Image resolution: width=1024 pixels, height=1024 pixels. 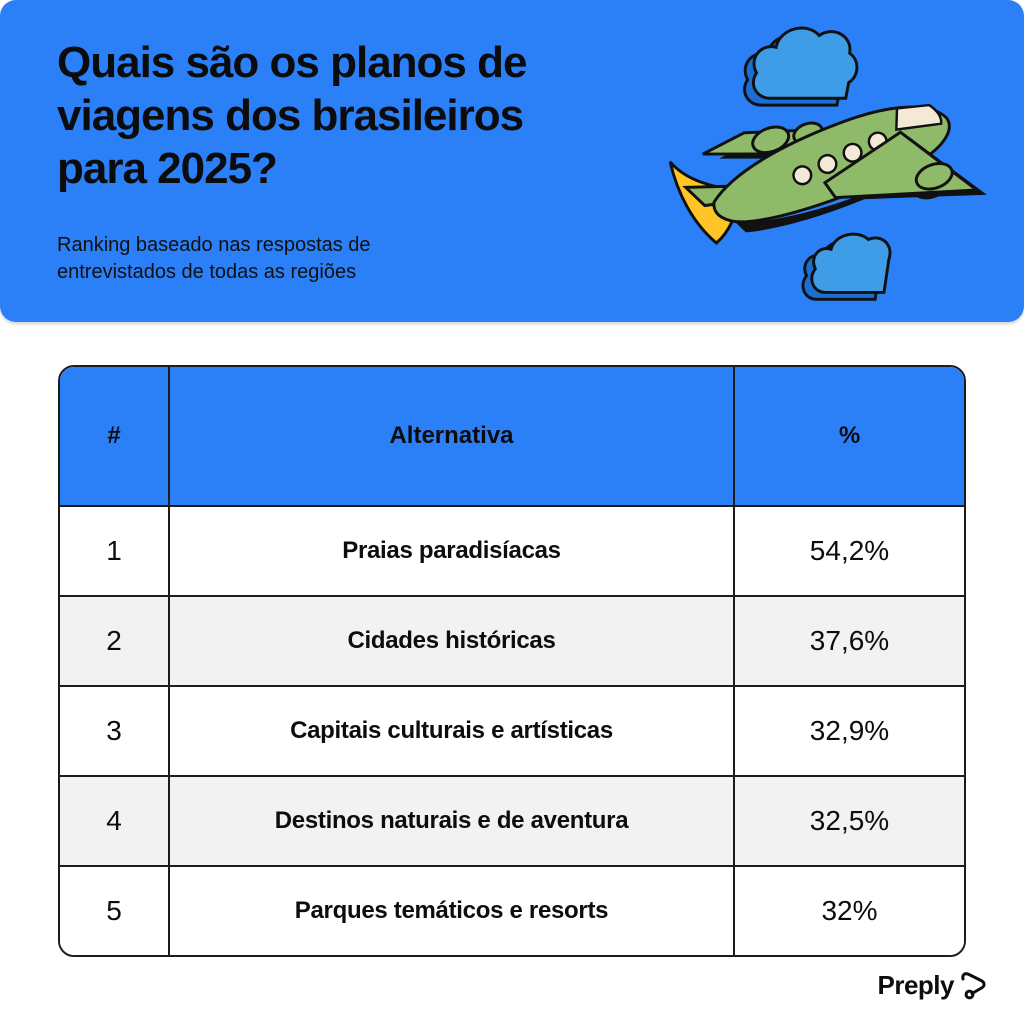 What do you see at coordinates (450, 731) in the screenshot?
I see `alternative-cell: Capitais culturais e artísticas` at bounding box center [450, 731].